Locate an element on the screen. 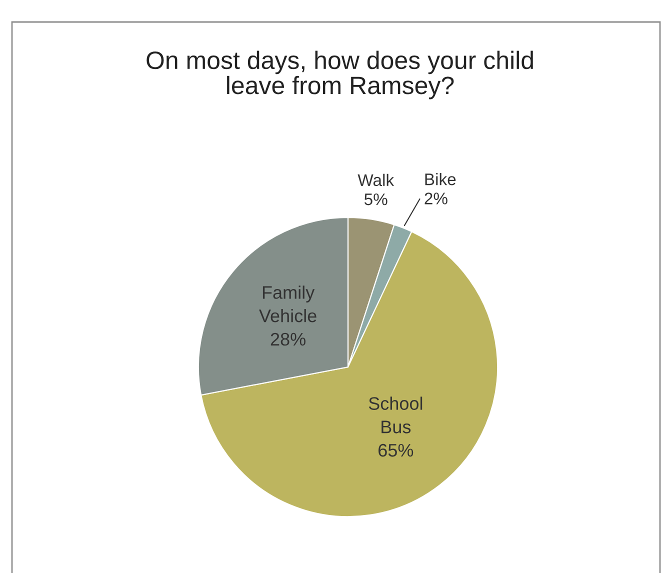 The width and height of the screenshot is (663, 573). data-label: 65% is located at coordinates (396, 450).